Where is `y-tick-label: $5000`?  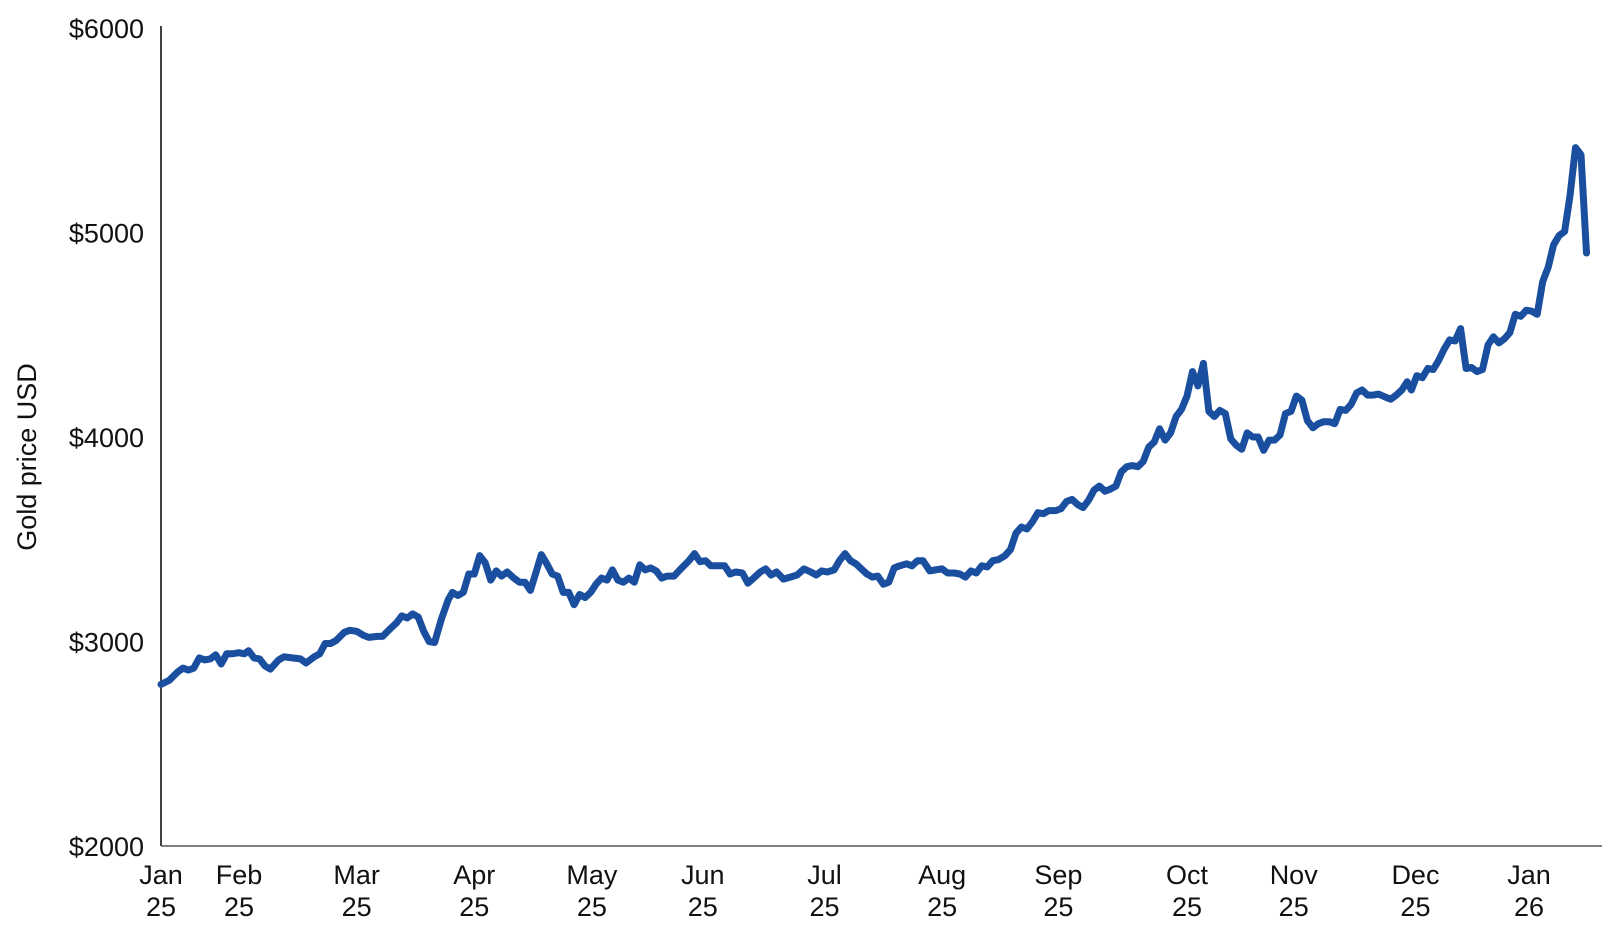 y-tick-label: $5000 is located at coordinates (106, 234).